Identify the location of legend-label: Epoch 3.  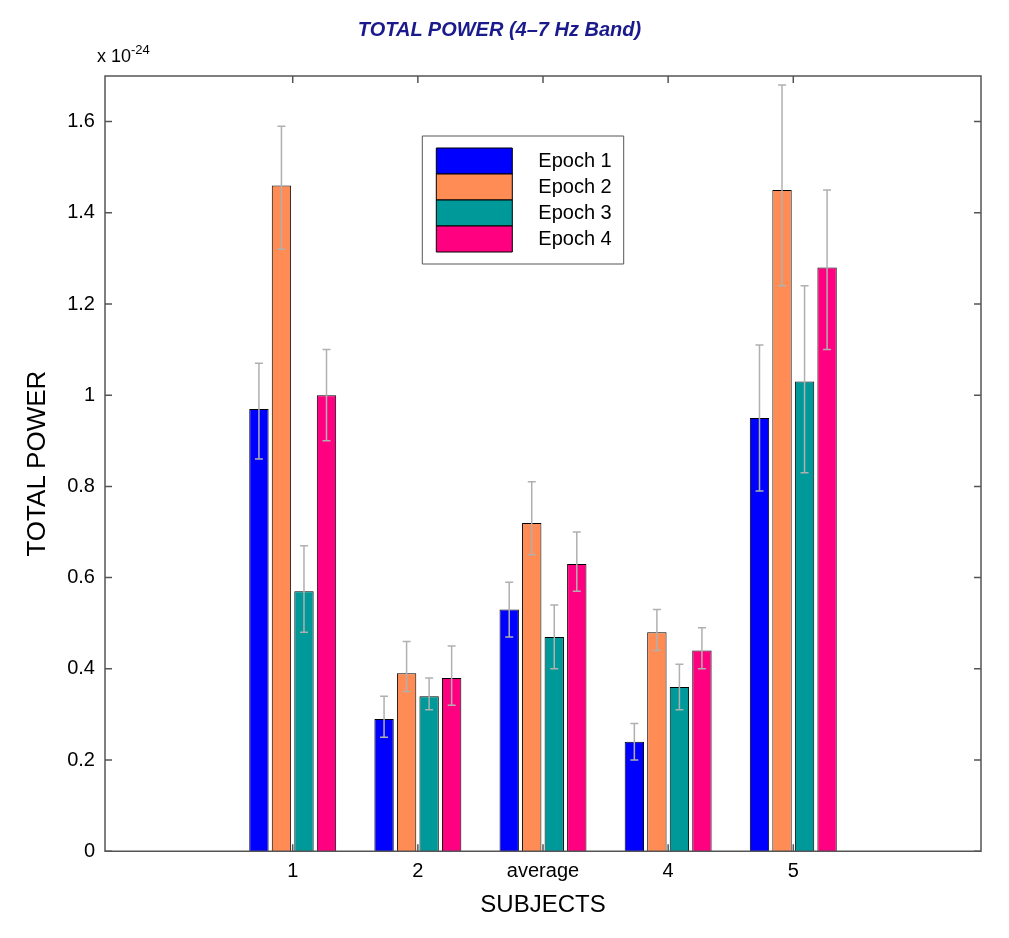
(575, 211).